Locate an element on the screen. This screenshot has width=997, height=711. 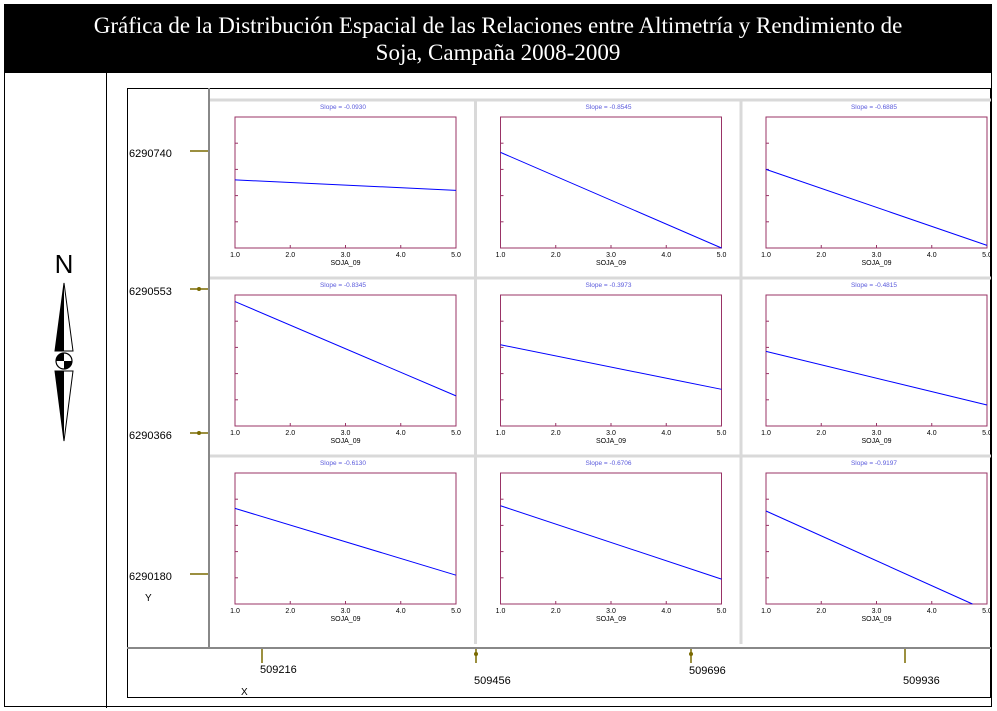
y-axis-tick-label: 6290740 is located at coordinates (150, 154).